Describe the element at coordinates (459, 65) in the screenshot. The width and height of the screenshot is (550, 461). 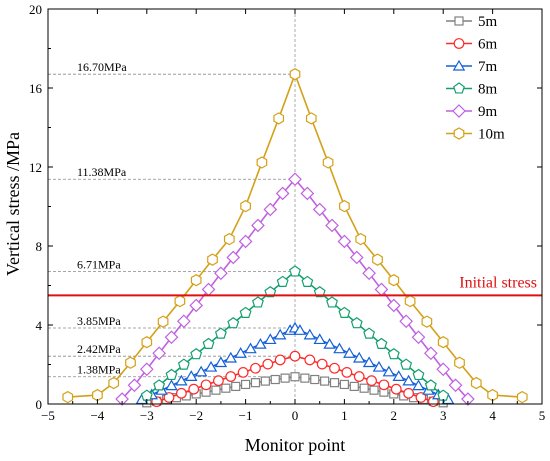
I see `legend-marker-7m` at that location.